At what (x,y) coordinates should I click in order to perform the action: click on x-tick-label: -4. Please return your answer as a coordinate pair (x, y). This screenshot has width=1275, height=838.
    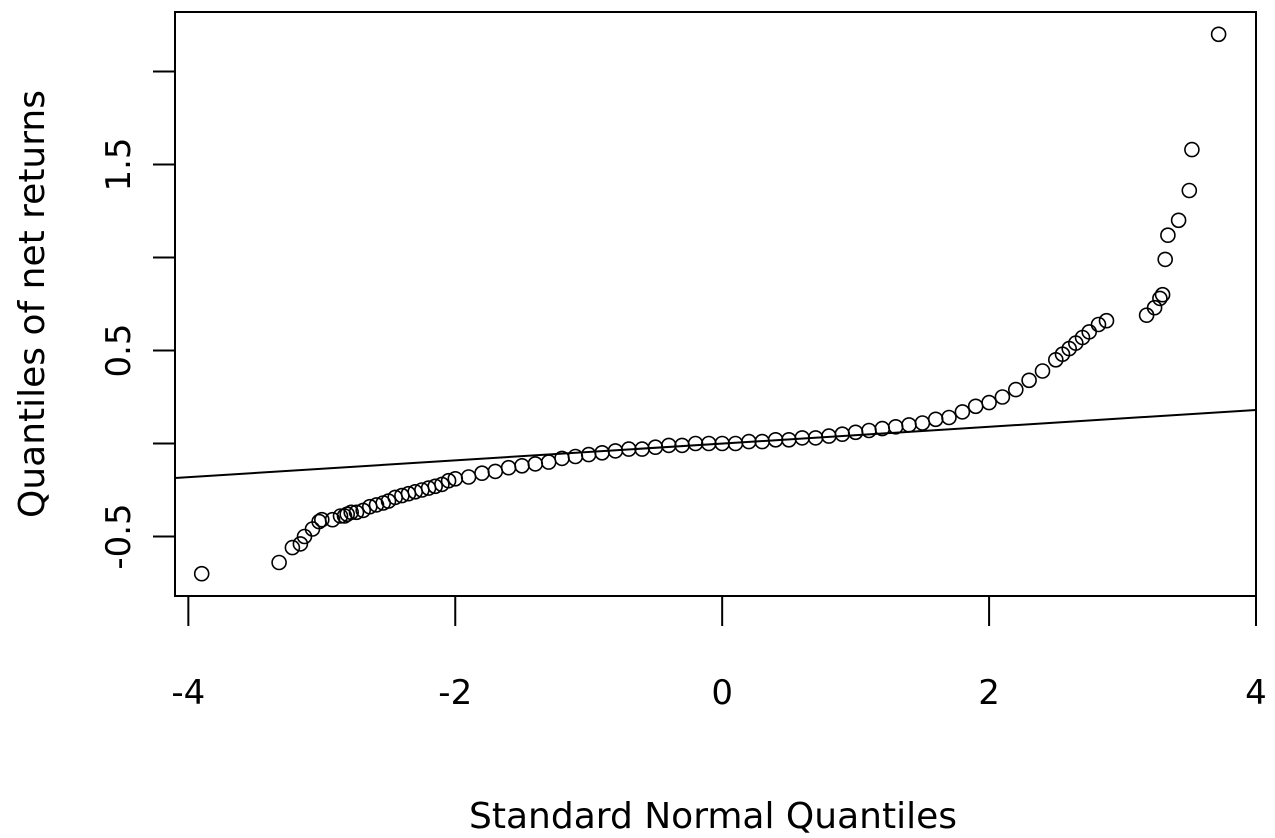
    Looking at the image, I should click on (188, 693).